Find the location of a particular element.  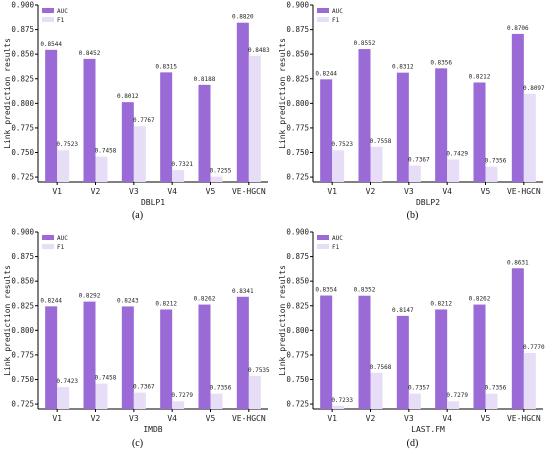

data-label-auc: 0.8352 is located at coordinates (365, 290).